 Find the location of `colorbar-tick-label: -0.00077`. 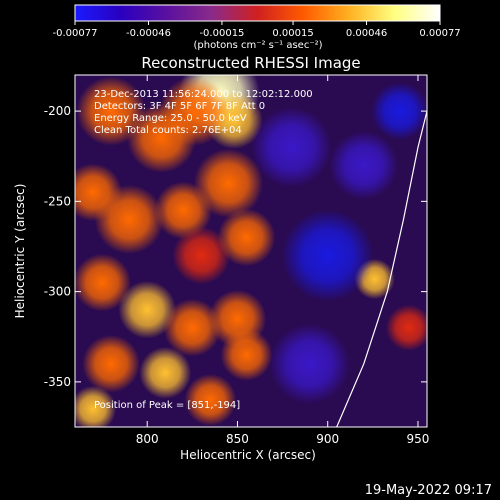

colorbar-tick-label: -0.00077 is located at coordinates (75, 33).